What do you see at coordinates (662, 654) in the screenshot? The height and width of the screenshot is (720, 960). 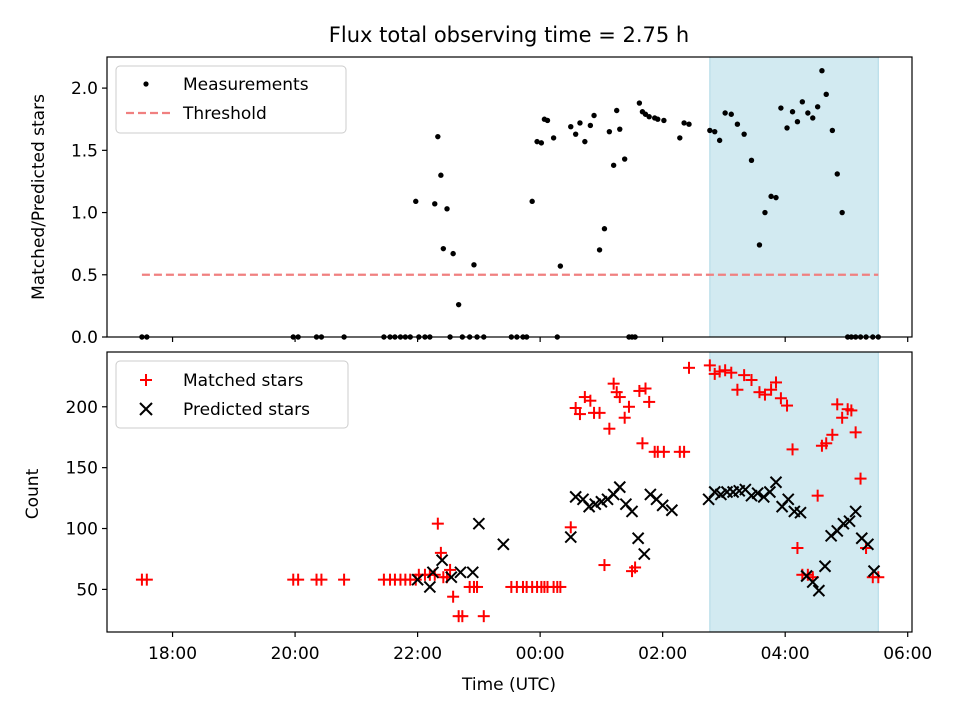 I see `x-tick-label: 02:00` at bounding box center [662, 654].